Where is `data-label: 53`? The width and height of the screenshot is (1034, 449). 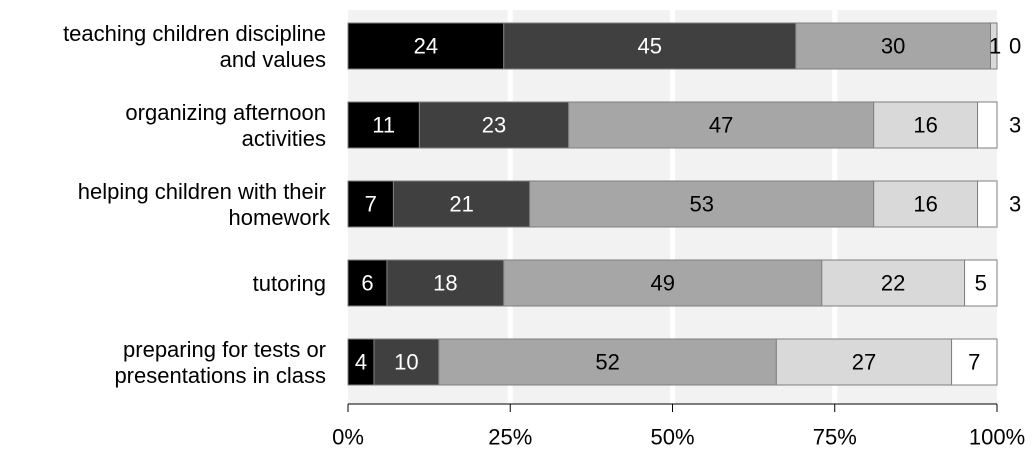 data-label: 53 is located at coordinates (701, 204).